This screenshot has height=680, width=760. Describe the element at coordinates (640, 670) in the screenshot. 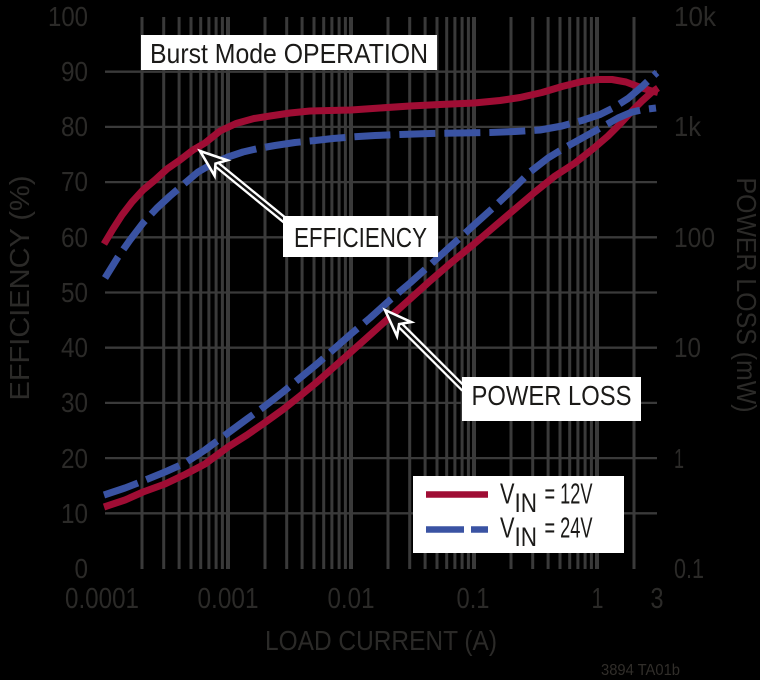

I see `svg-text: 3894 TA01b` at that location.